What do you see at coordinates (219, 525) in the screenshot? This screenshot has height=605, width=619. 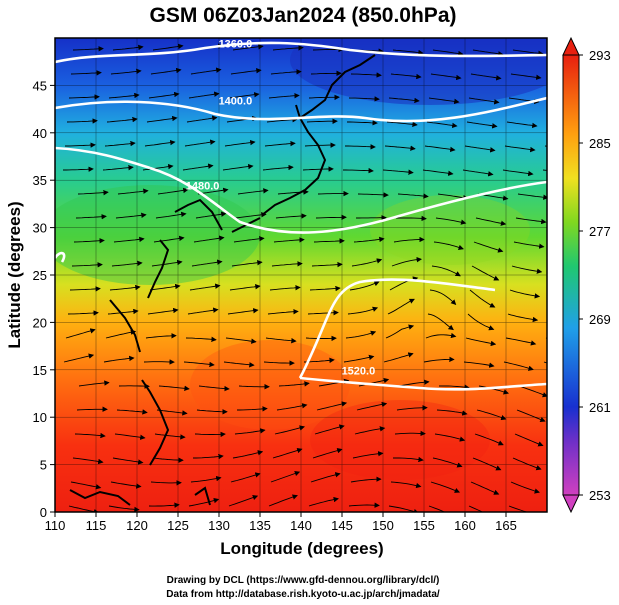 I see `x-tick-label: 130` at bounding box center [219, 525].